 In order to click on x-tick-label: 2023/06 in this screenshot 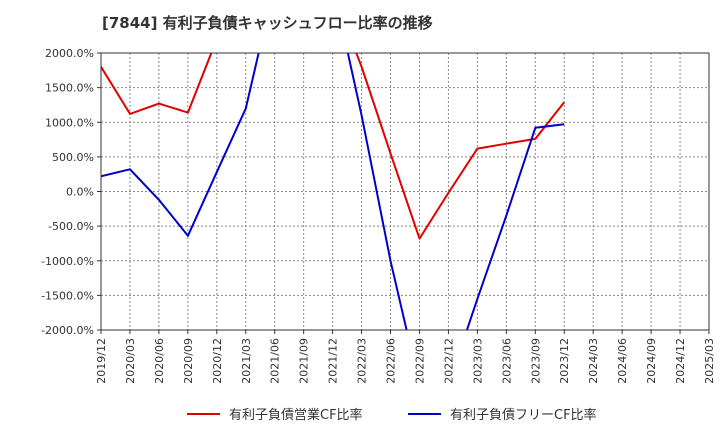, I will do `click(506, 361)`.